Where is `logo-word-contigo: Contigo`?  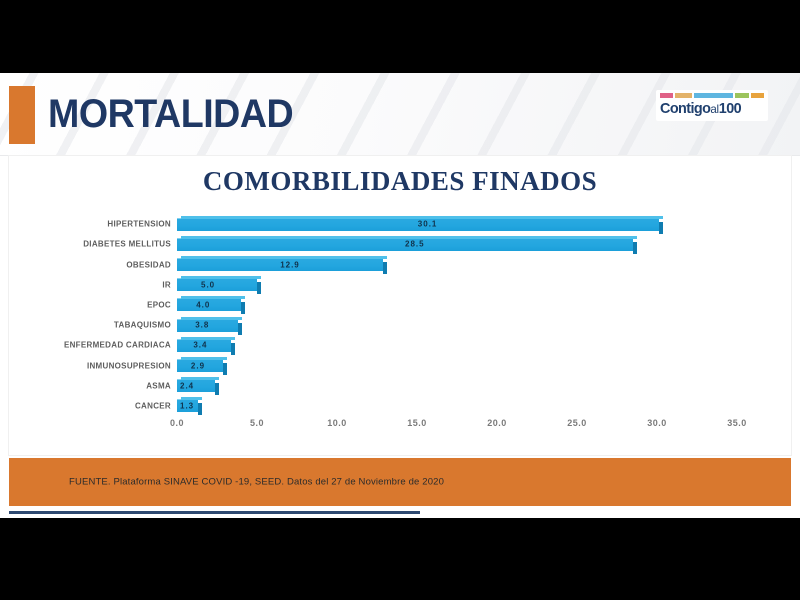 logo-word-contigo: Contigo is located at coordinates (685, 108).